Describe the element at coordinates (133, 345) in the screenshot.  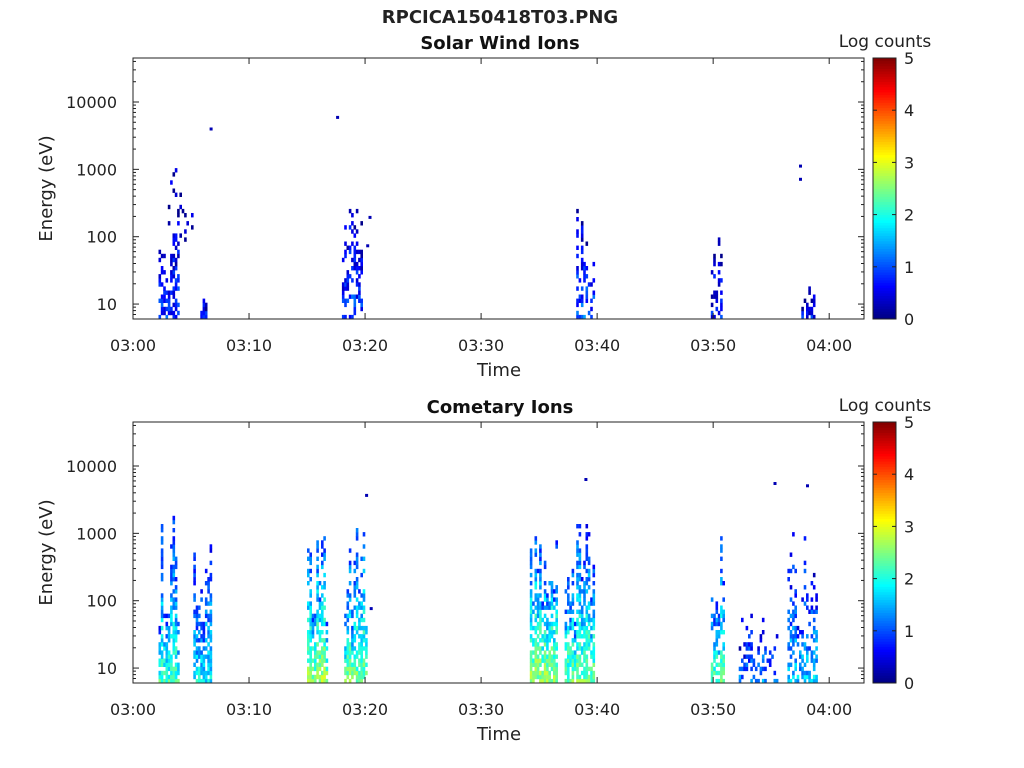
I see `x-tick-label: 03:00` at that location.